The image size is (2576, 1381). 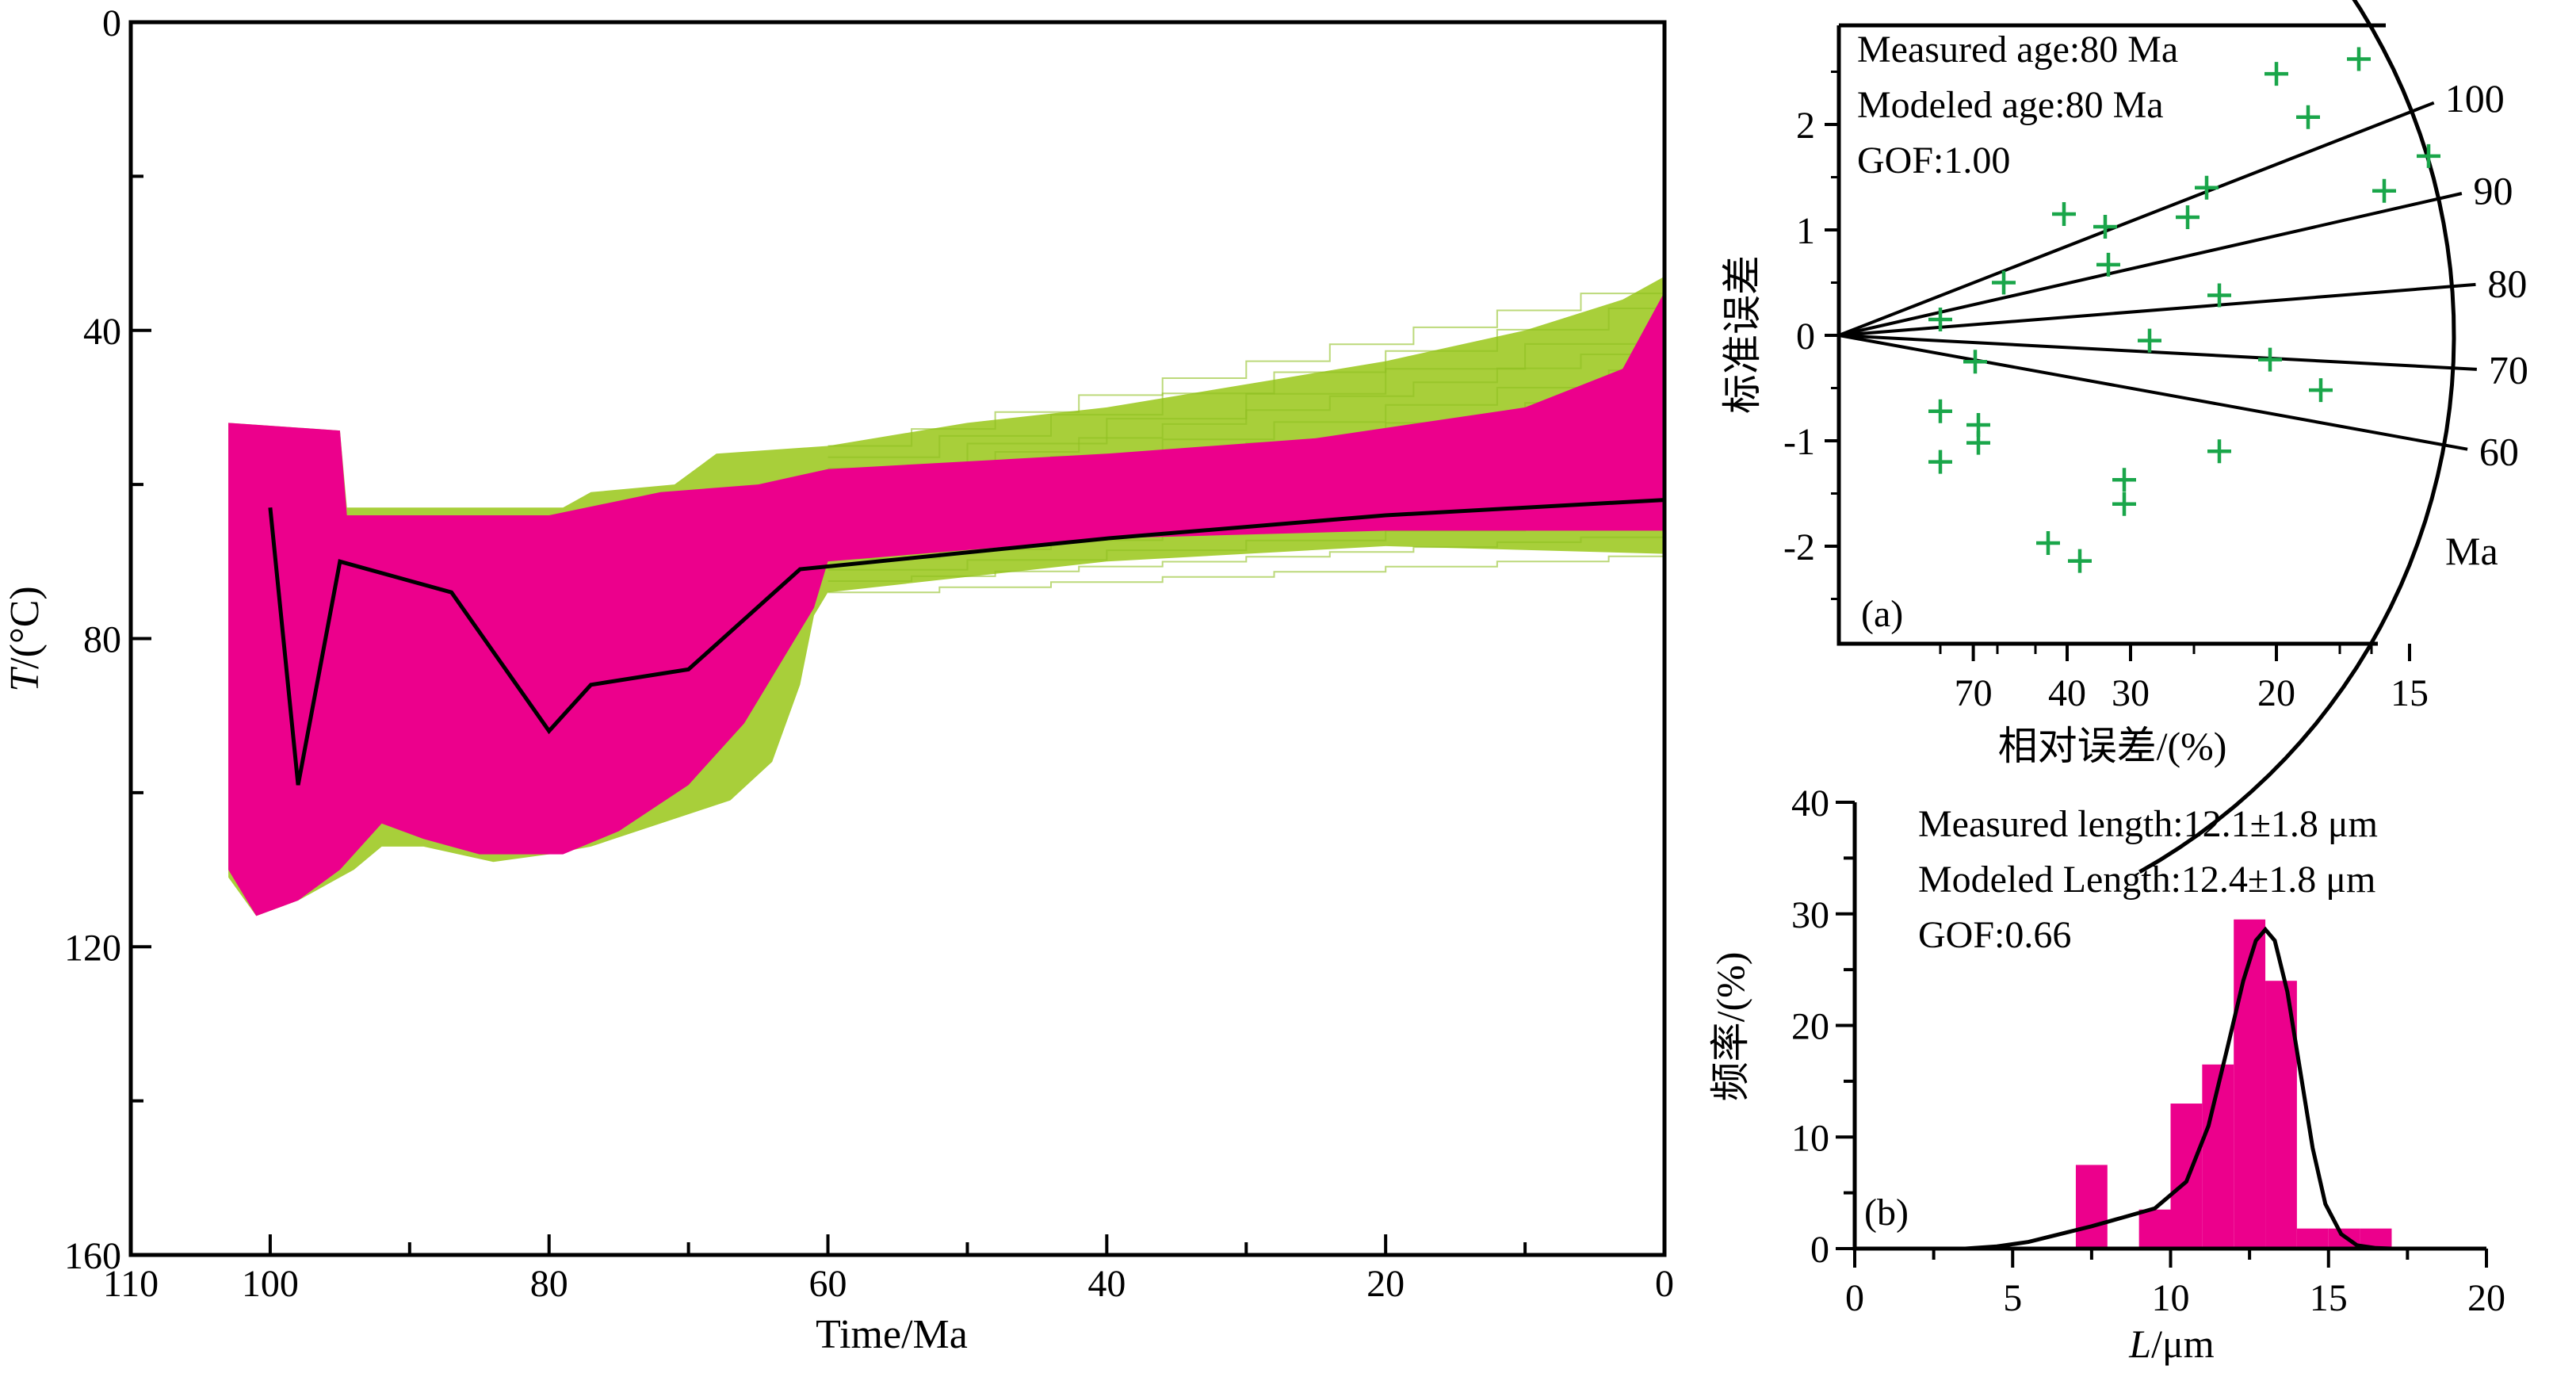 I want to click on histogram-y-tick-label: 20, so click(x=1810, y=1027).